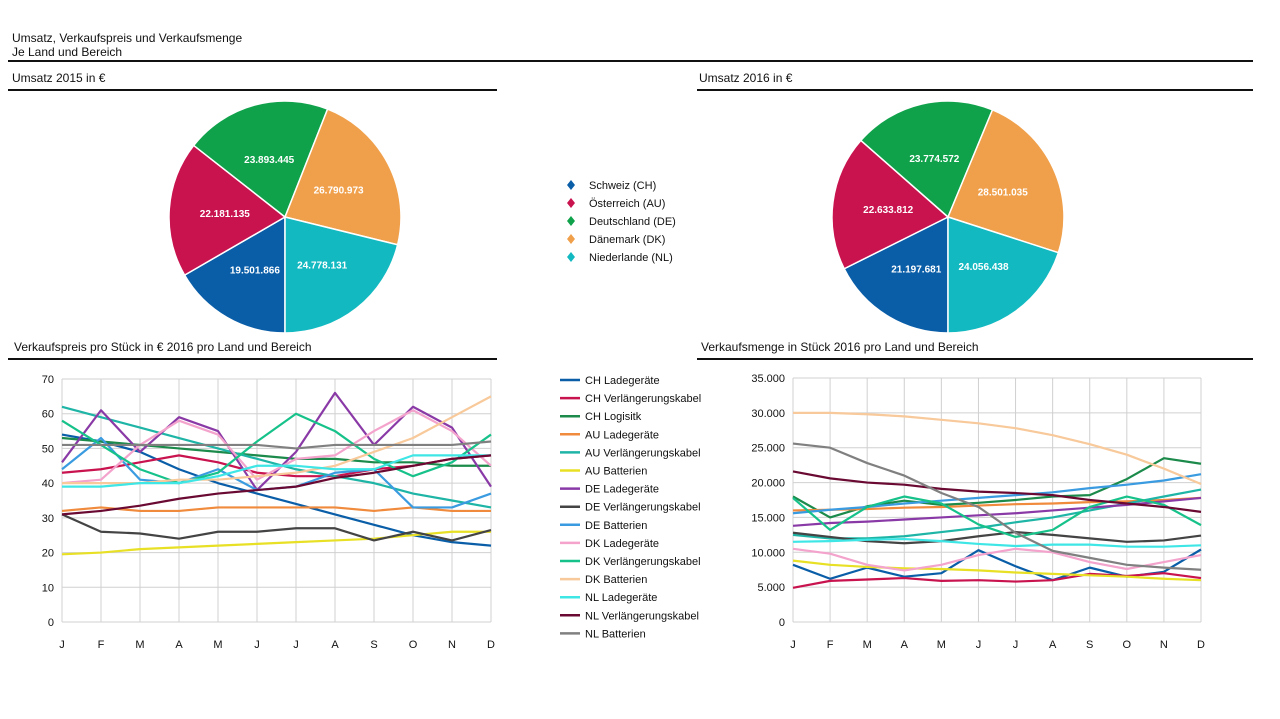  Describe the element at coordinates (768, 414) in the screenshot. I see `quantity-chart-ytick-label: 30.000` at that location.